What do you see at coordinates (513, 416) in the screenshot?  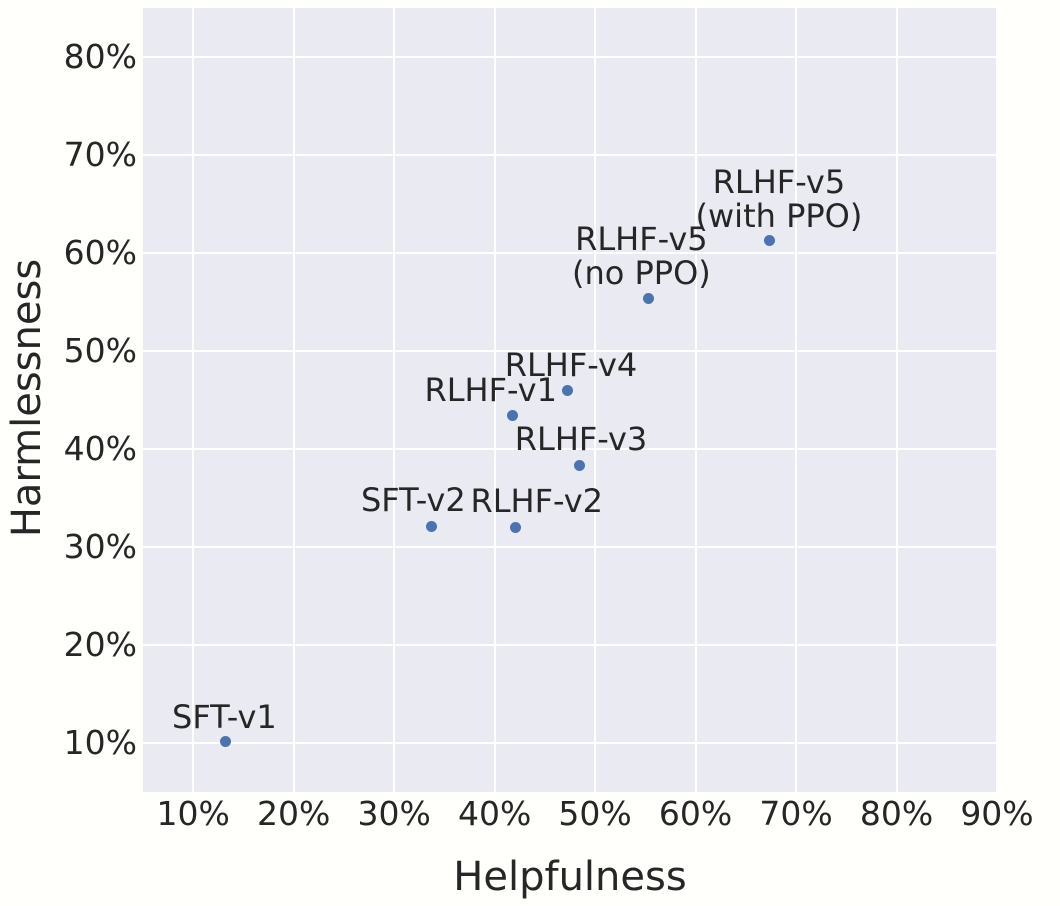 I see `data-point-rlhf-v1` at bounding box center [513, 416].